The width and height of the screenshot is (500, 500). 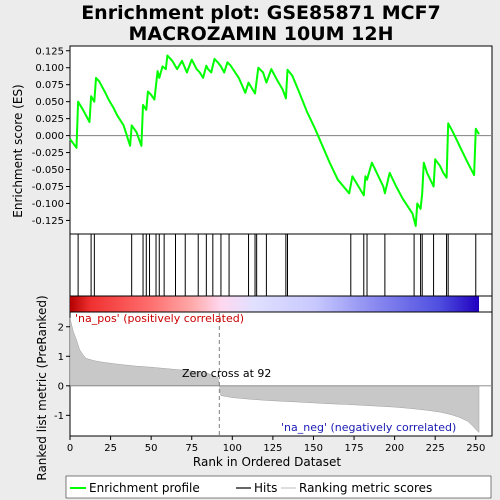 What do you see at coordinates (49, 68) in the screenshot?
I see `es-y-tick-label: 0.100` at bounding box center [49, 68].